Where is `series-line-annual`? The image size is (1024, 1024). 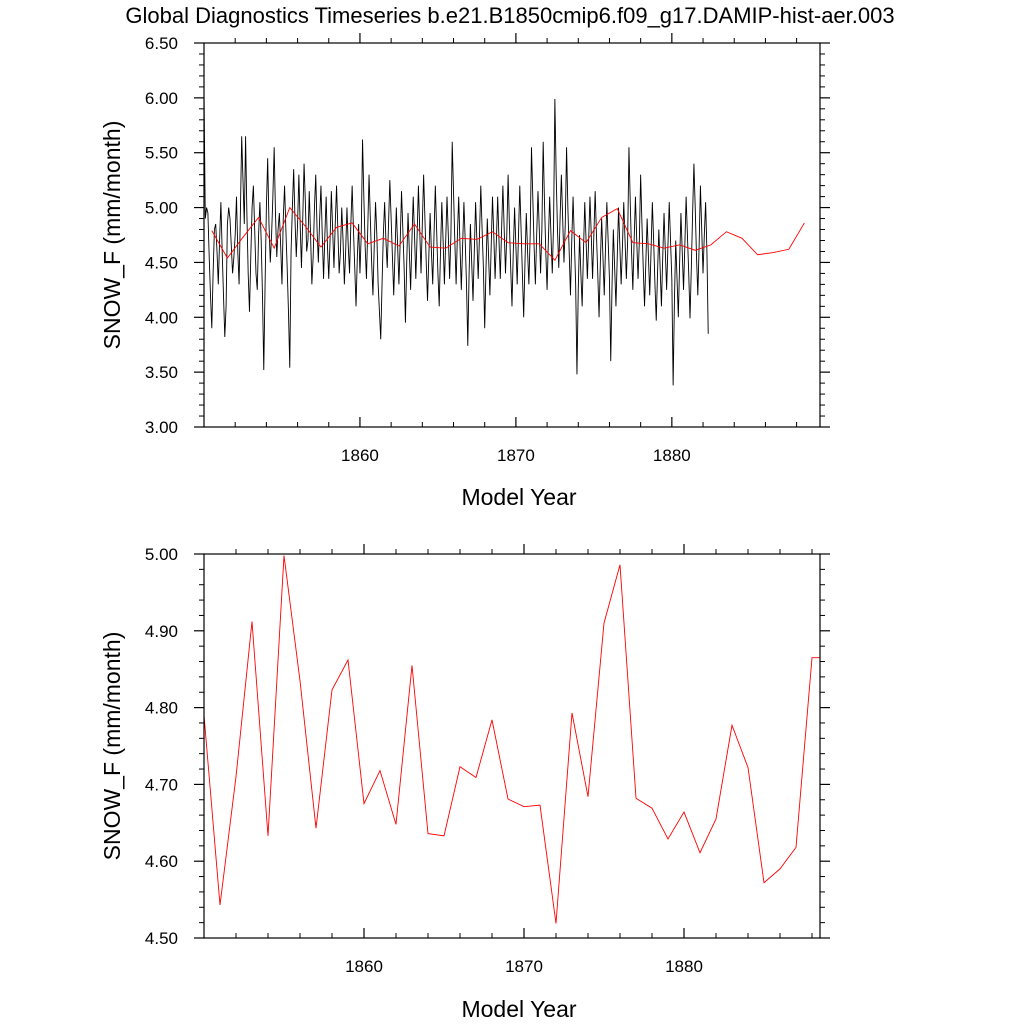
series-line-annual is located at coordinates (508, 233).